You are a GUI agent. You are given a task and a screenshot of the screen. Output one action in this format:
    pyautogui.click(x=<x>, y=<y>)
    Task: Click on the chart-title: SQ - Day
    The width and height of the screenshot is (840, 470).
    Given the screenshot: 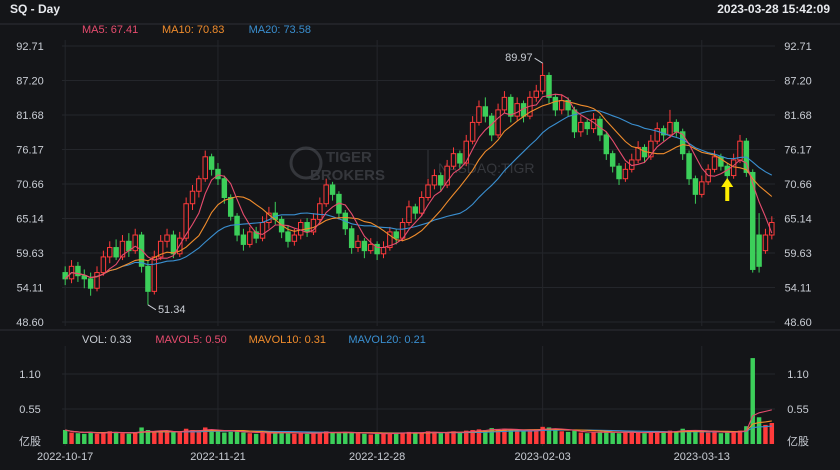 What is the action you would take?
    pyautogui.click(x=35, y=9)
    